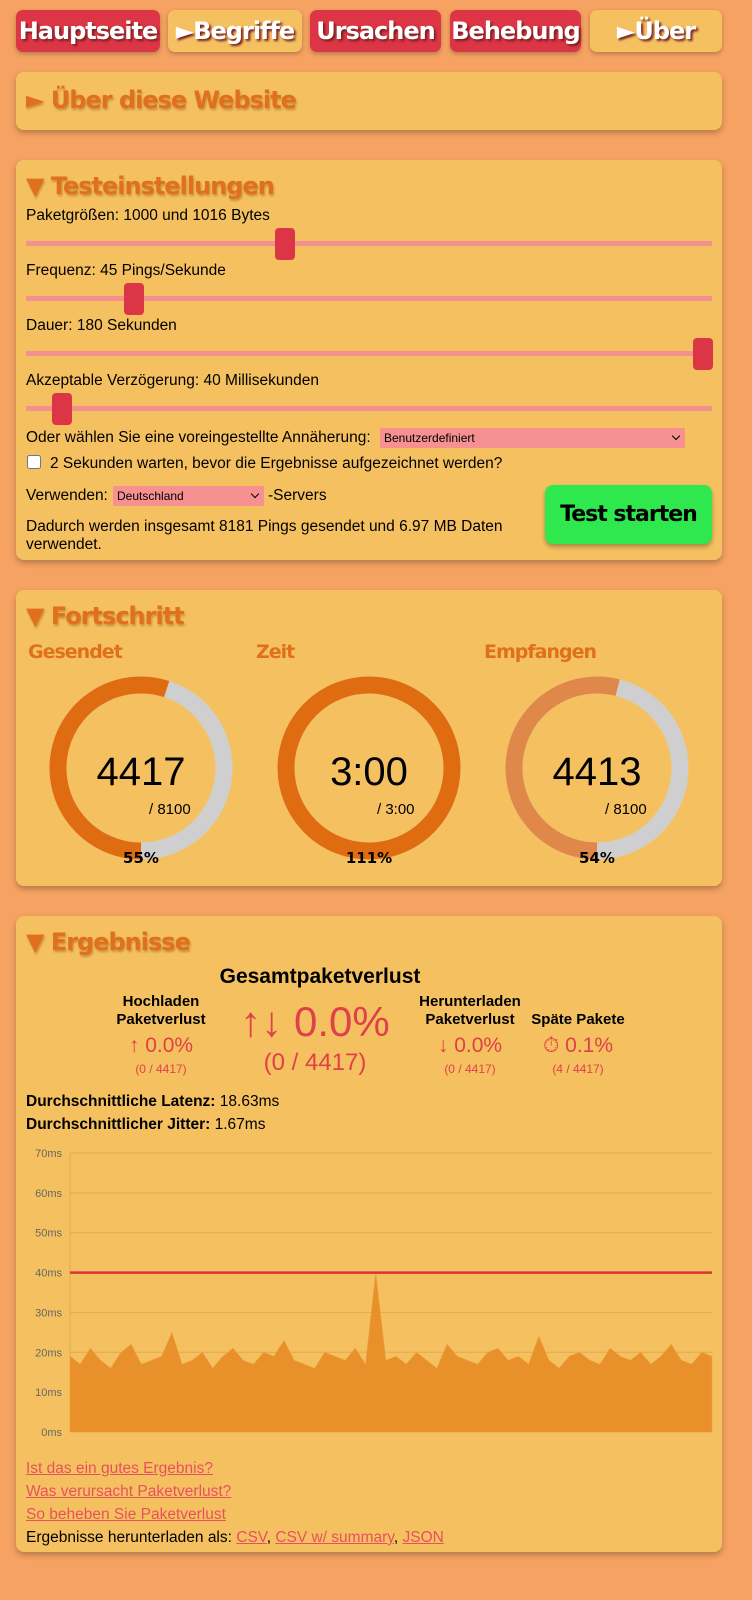 This screenshot has width=752, height=1600. What do you see at coordinates (369, 772) in the screenshot?
I see `gauge-count: 3:00` at bounding box center [369, 772].